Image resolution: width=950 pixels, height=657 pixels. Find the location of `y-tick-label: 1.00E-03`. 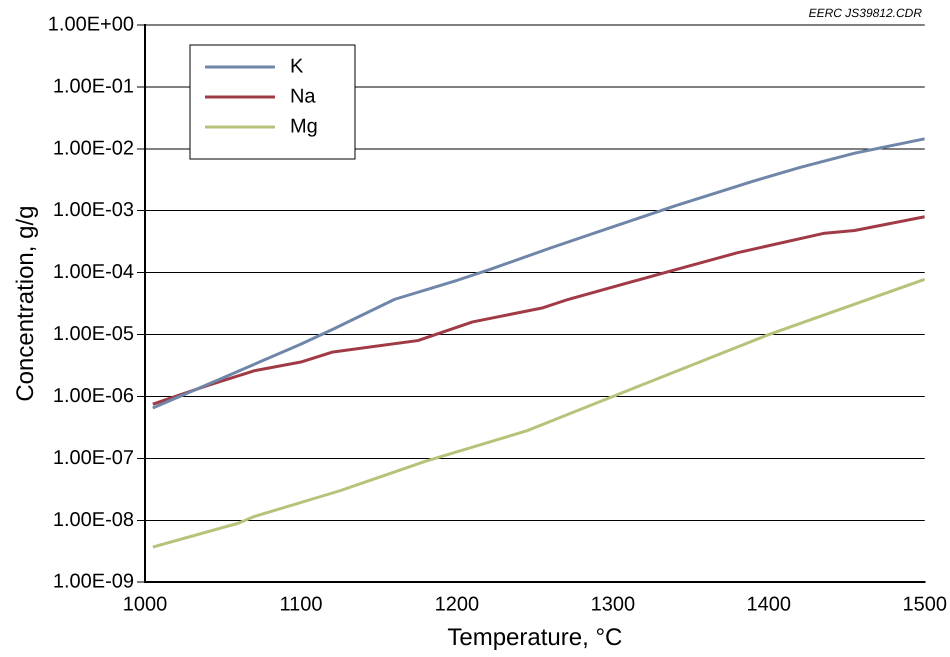

y-tick-label: 1.00E-03 is located at coordinates (93, 210).